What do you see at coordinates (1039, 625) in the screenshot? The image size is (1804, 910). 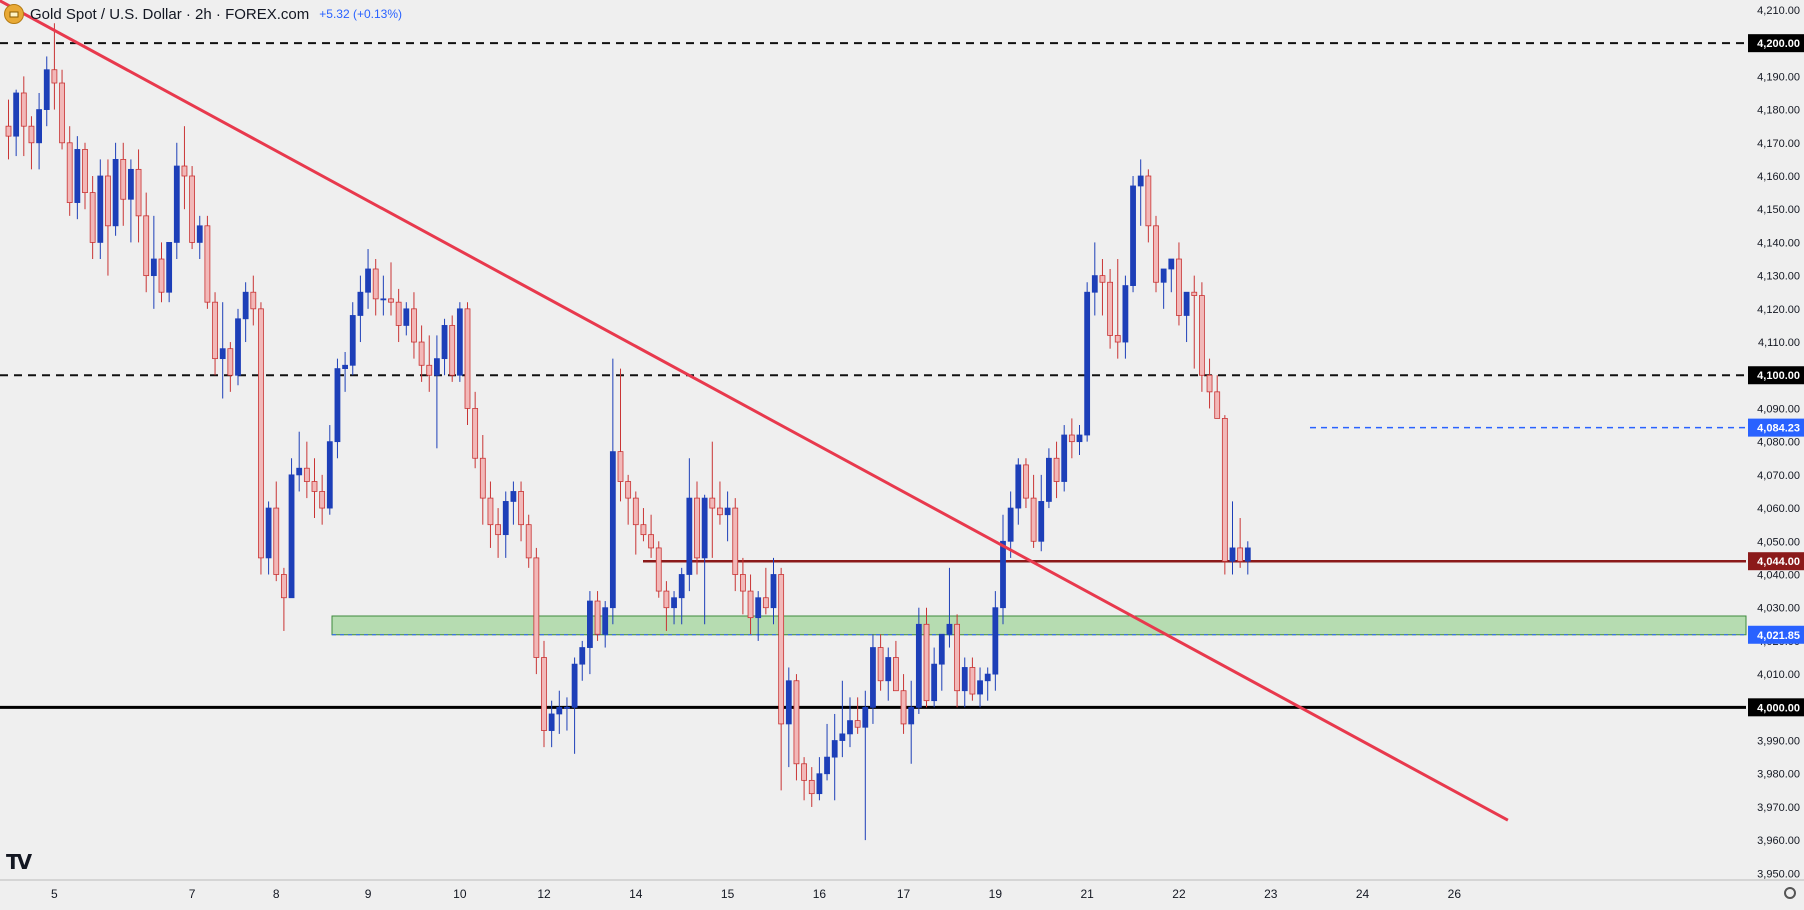 I see `support-zone` at bounding box center [1039, 625].